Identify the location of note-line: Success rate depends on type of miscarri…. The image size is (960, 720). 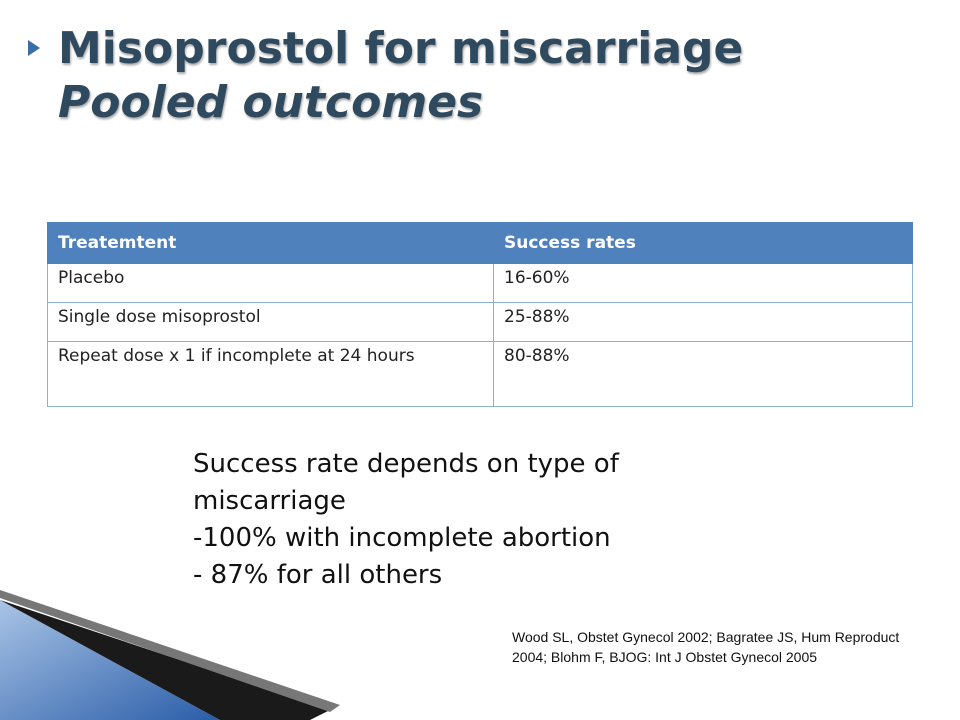
(406, 482).